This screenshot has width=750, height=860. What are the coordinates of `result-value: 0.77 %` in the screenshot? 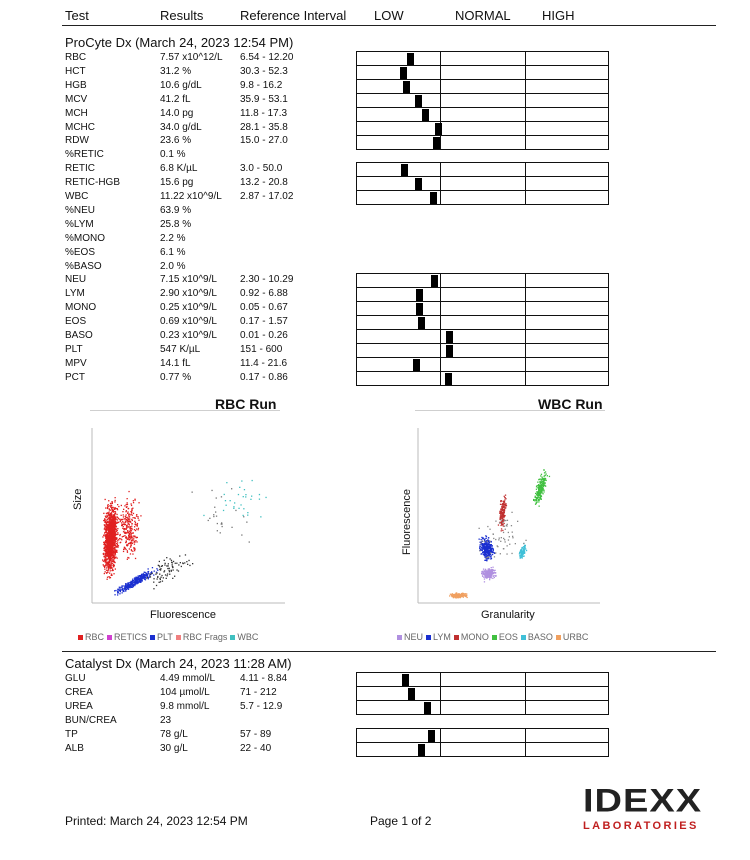 It's located at (176, 377).